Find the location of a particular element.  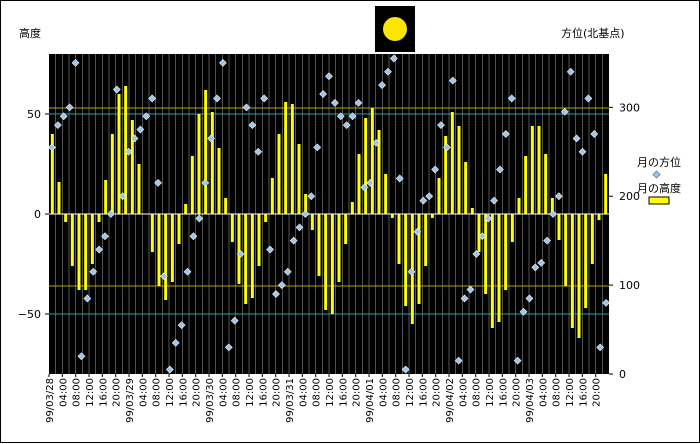

x-tick-label: 99/03/28 is located at coordinates (50, 400).